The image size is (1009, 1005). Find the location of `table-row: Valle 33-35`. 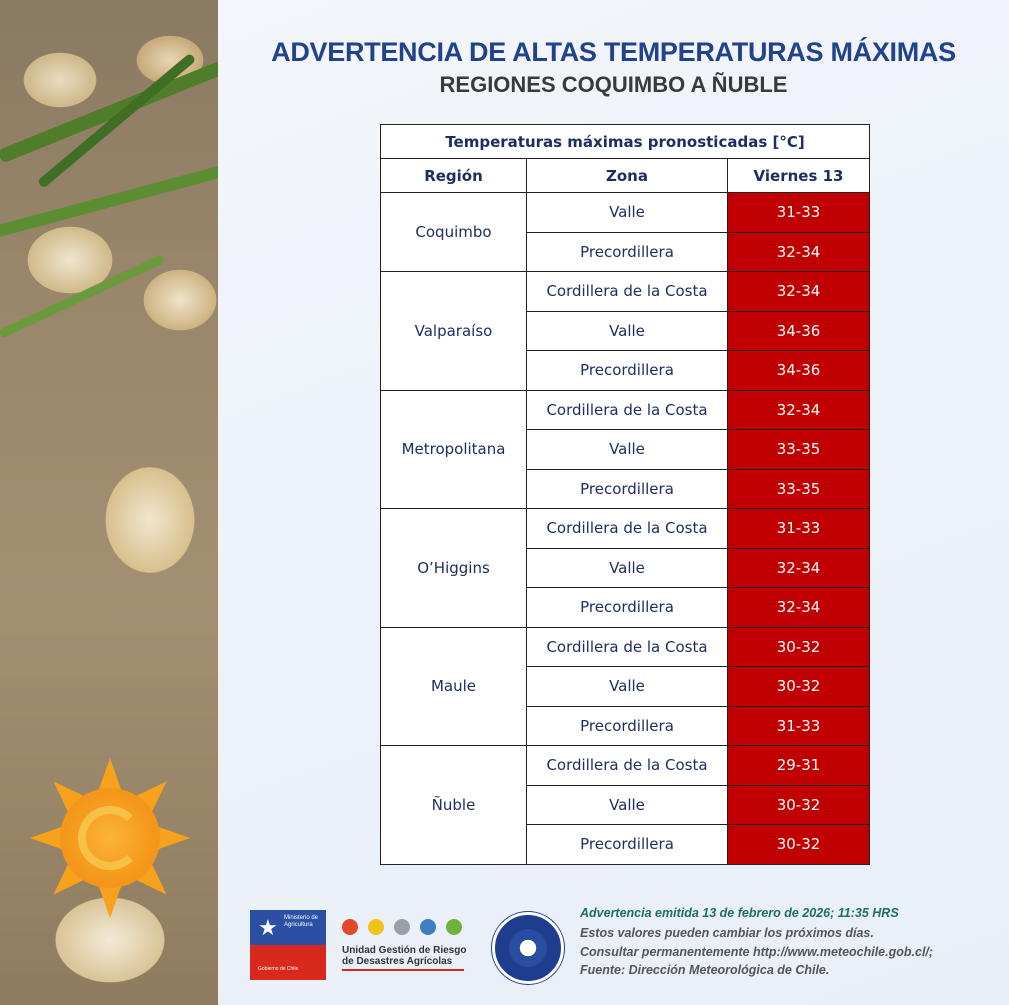

table-row: Valle 33-35 is located at coordinates (625, 449).